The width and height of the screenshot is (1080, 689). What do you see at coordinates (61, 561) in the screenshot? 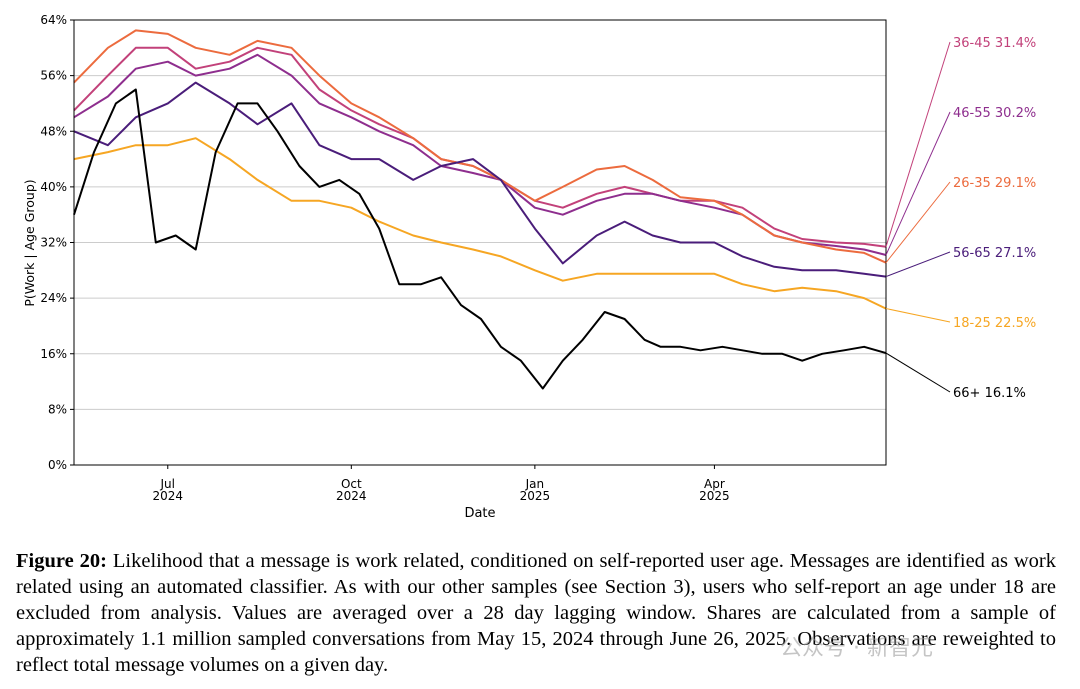
I see `figure-label: Figure 20:` at bounding box center [61, 561].